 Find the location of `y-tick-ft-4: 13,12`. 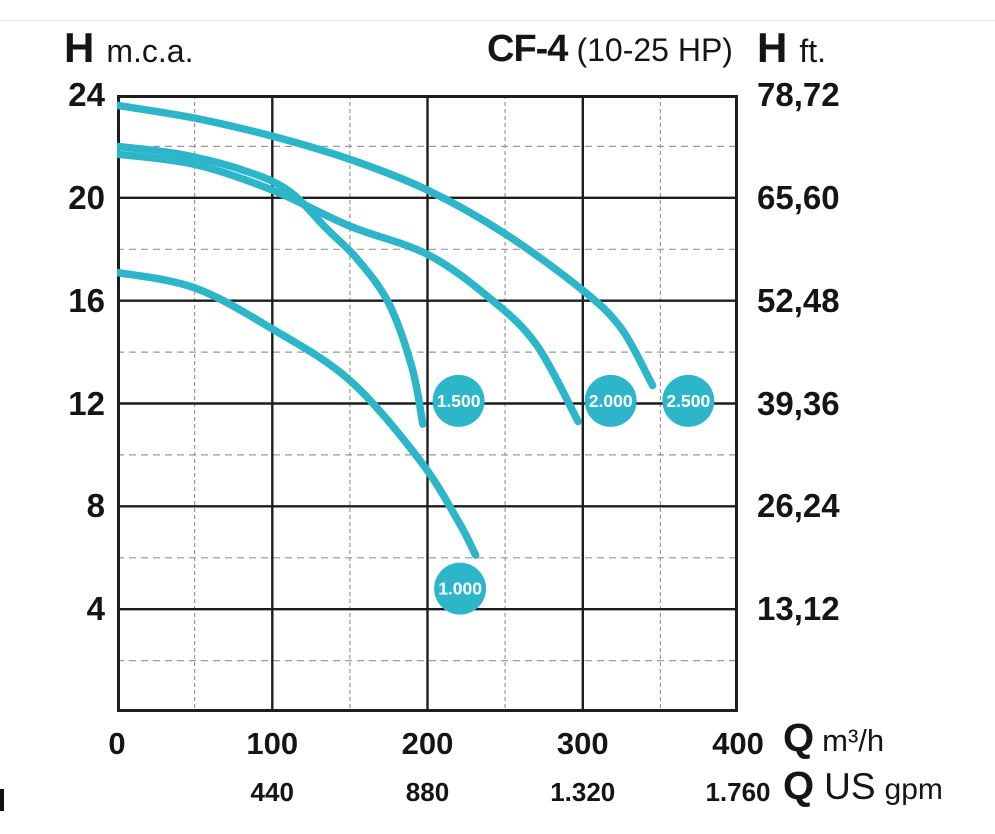

y-tick-ft-4: 13,12 is located at coordinates (798, 609).